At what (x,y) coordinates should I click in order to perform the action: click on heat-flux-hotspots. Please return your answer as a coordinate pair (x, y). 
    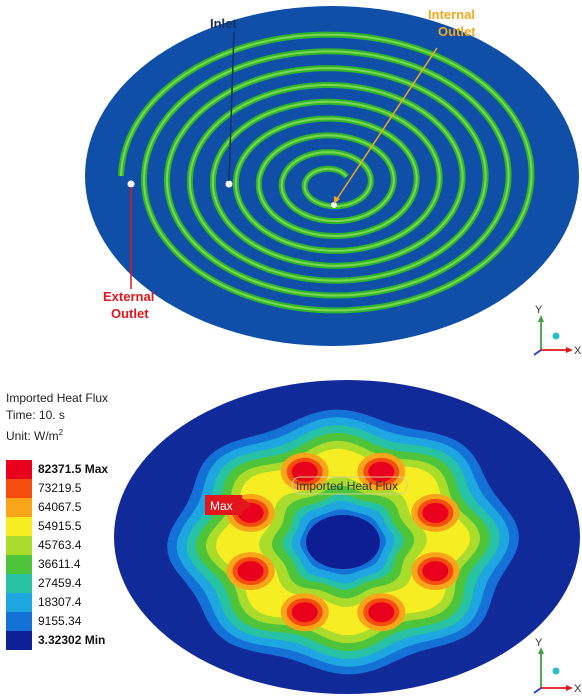
    Looking at the image, I should click on (343, 542).